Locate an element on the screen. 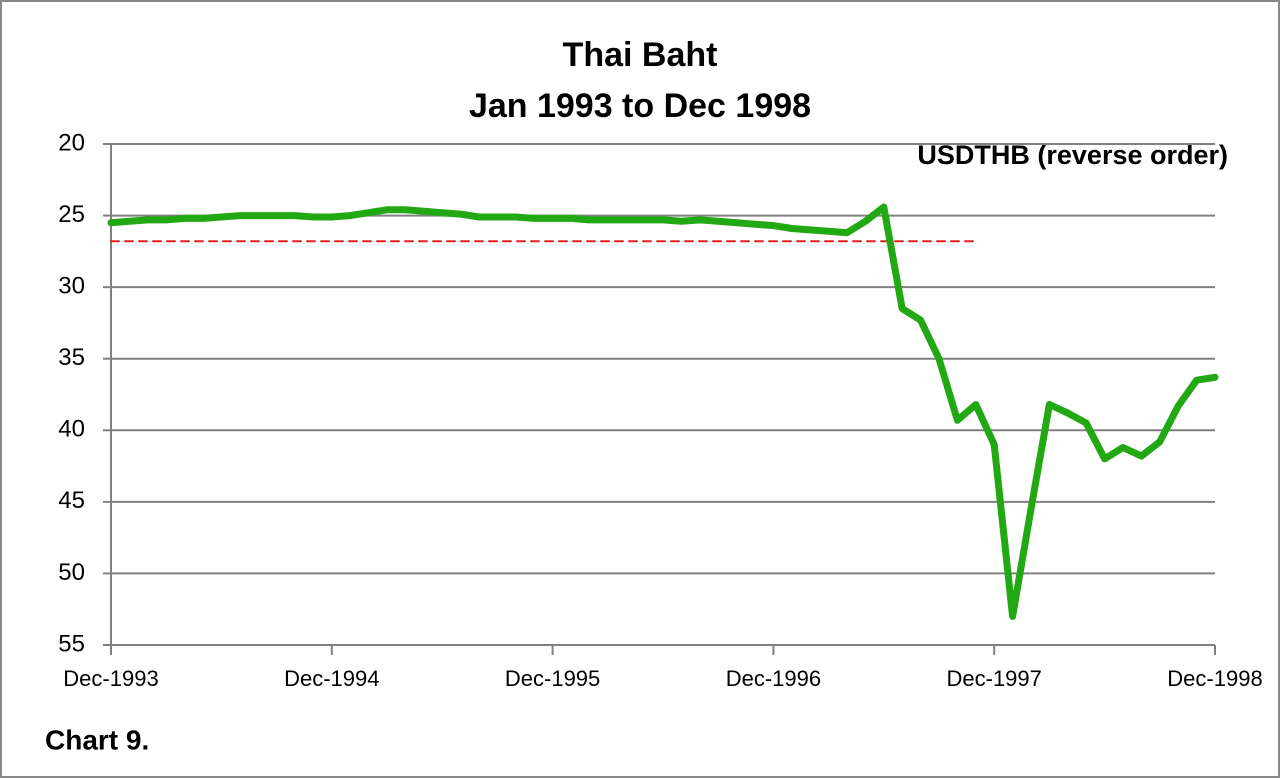 This screenshot has height=778, width=1280. x-tick-label: Dec-1996 is located at coordinates (773, 678).